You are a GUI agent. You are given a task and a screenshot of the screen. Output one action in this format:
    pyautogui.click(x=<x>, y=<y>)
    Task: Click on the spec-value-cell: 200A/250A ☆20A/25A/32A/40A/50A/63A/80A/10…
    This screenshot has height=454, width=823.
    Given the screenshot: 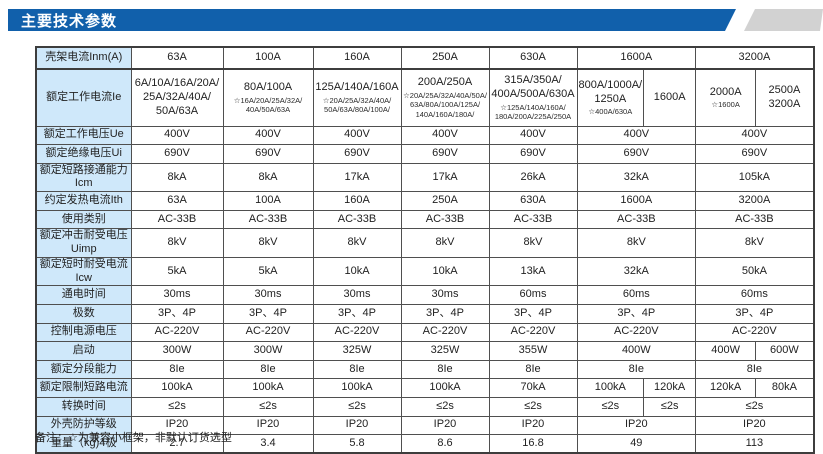 What is the action you would take?
    pyautogui.click(x=445, y=97)
    